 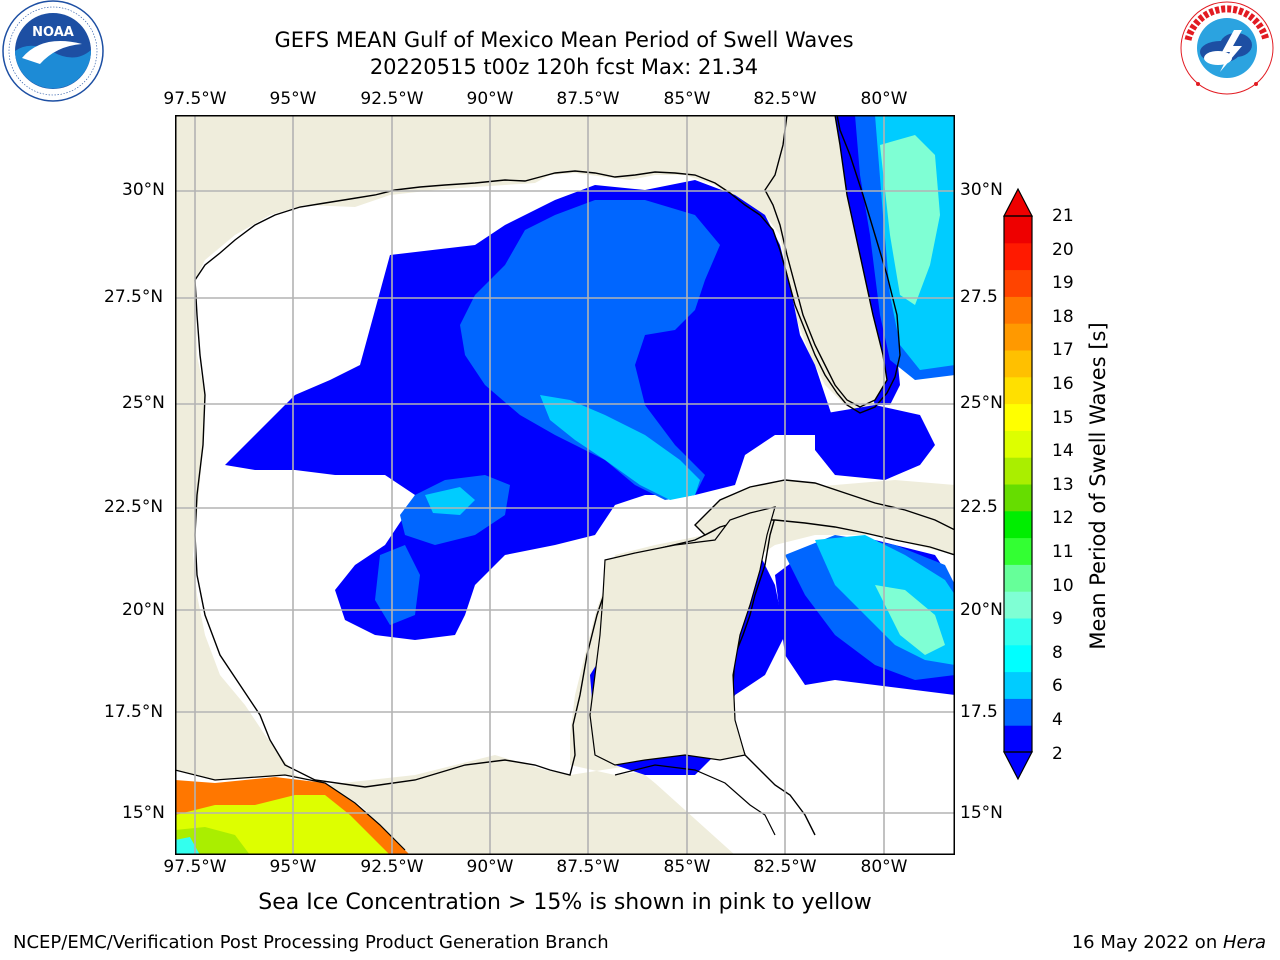 I want to click on lat-label-left: 15°N, so click(x=143, y=813).